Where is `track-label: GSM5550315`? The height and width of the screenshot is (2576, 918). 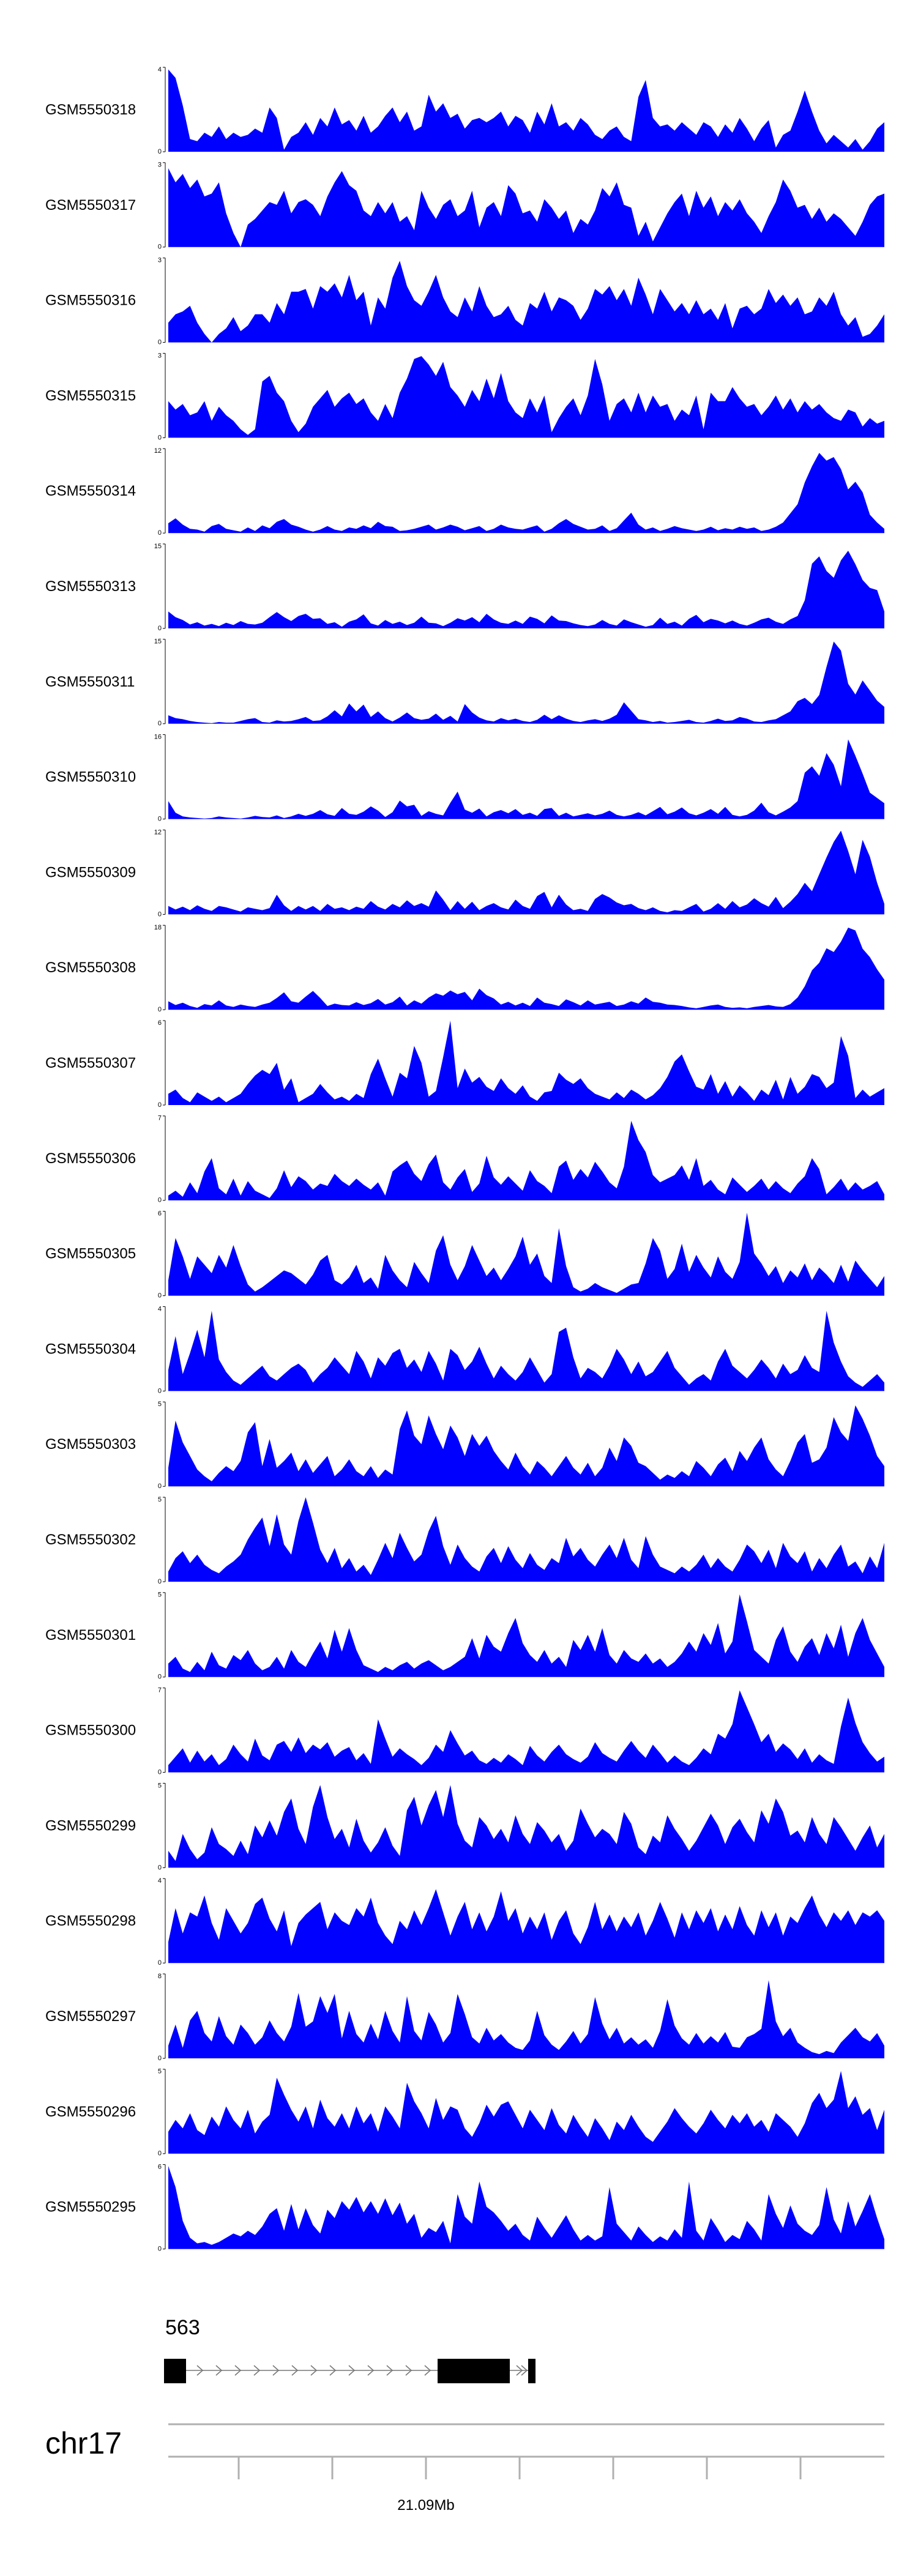 track-label: GSM5550315 is located at coordinates (90, 395).